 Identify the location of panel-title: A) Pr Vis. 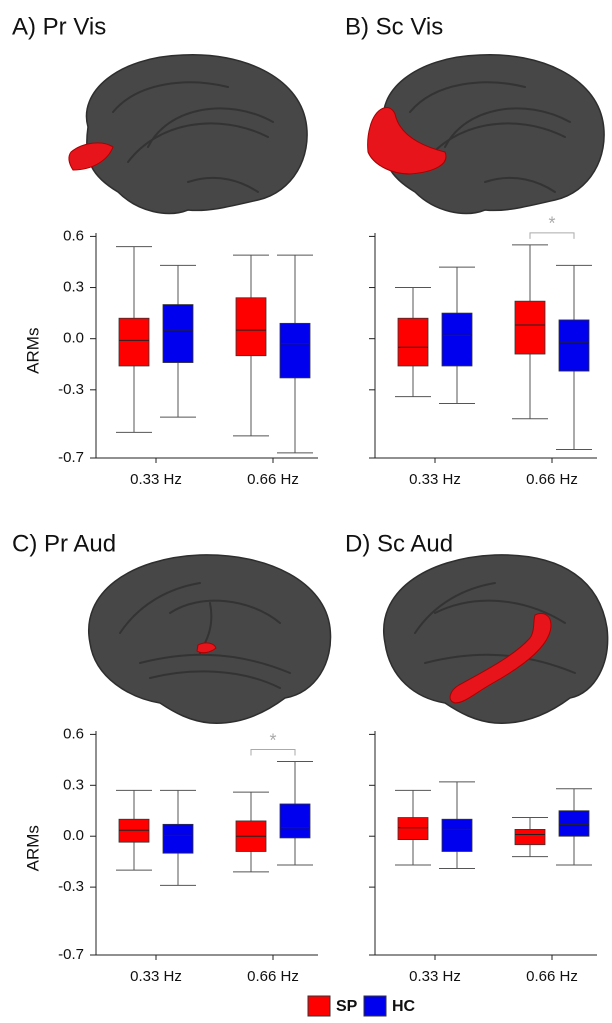
(59, 26).